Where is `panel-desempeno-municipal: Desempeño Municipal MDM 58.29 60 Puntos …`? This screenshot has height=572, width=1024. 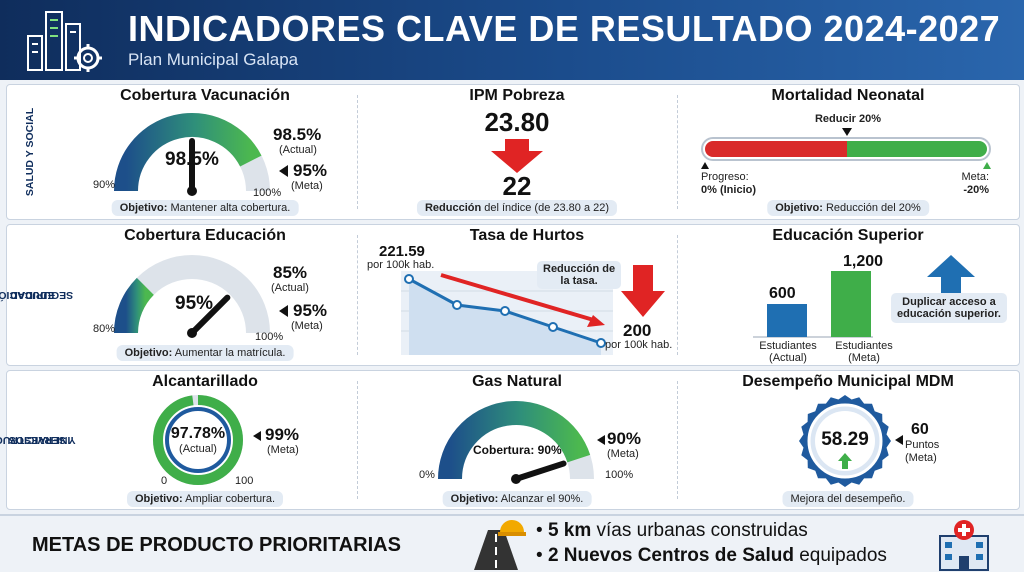 panel-desempeno-municipal: Desempeño Municipal MDM 58.29 60 Puntos … is located at coordinates (848, 440).